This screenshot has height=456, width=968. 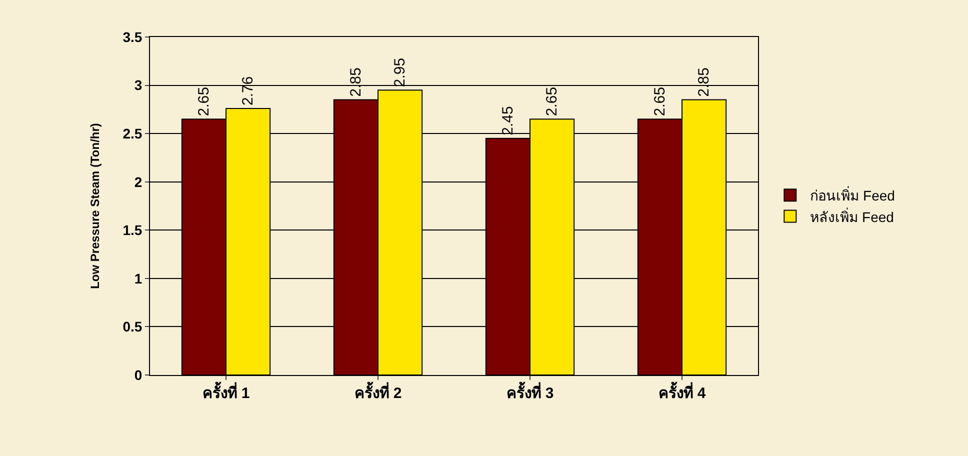 What do you see at coordinates (132, 326) in the screenshot?
I see `y-tick-label: 0.5` at bounding box center [132, 326].